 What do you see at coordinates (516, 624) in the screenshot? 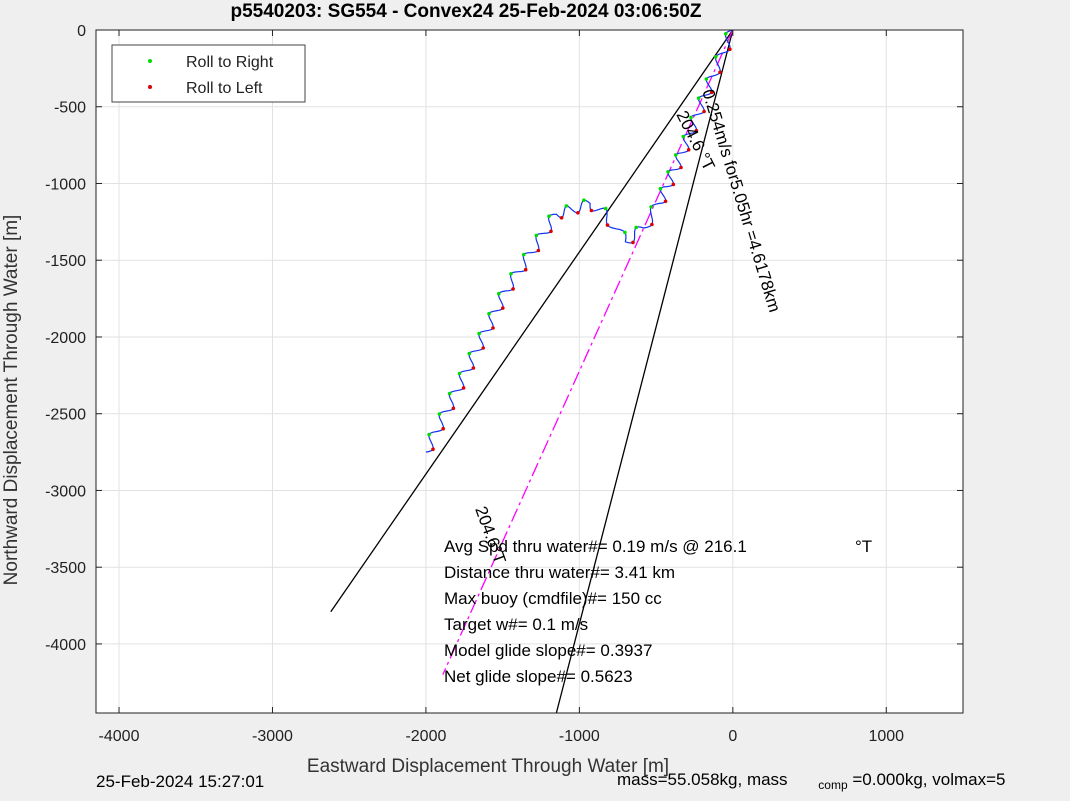
I see `annotation-line: Target w#= 0.1 m/s` at bounding box center [516, 624].